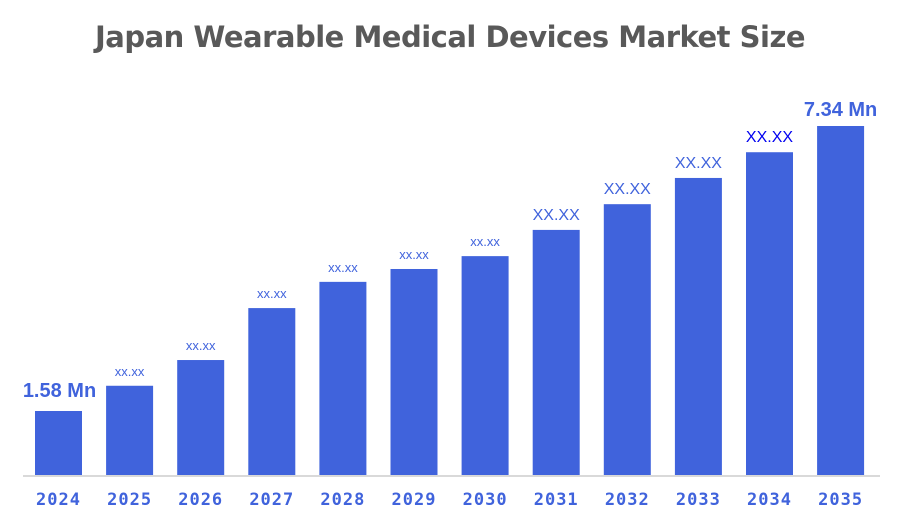 The image size is (900, 525). What do you see at coordinates (627, 340) in the screenshot?
I see `bar-2032` at bounding box center [627, 340].